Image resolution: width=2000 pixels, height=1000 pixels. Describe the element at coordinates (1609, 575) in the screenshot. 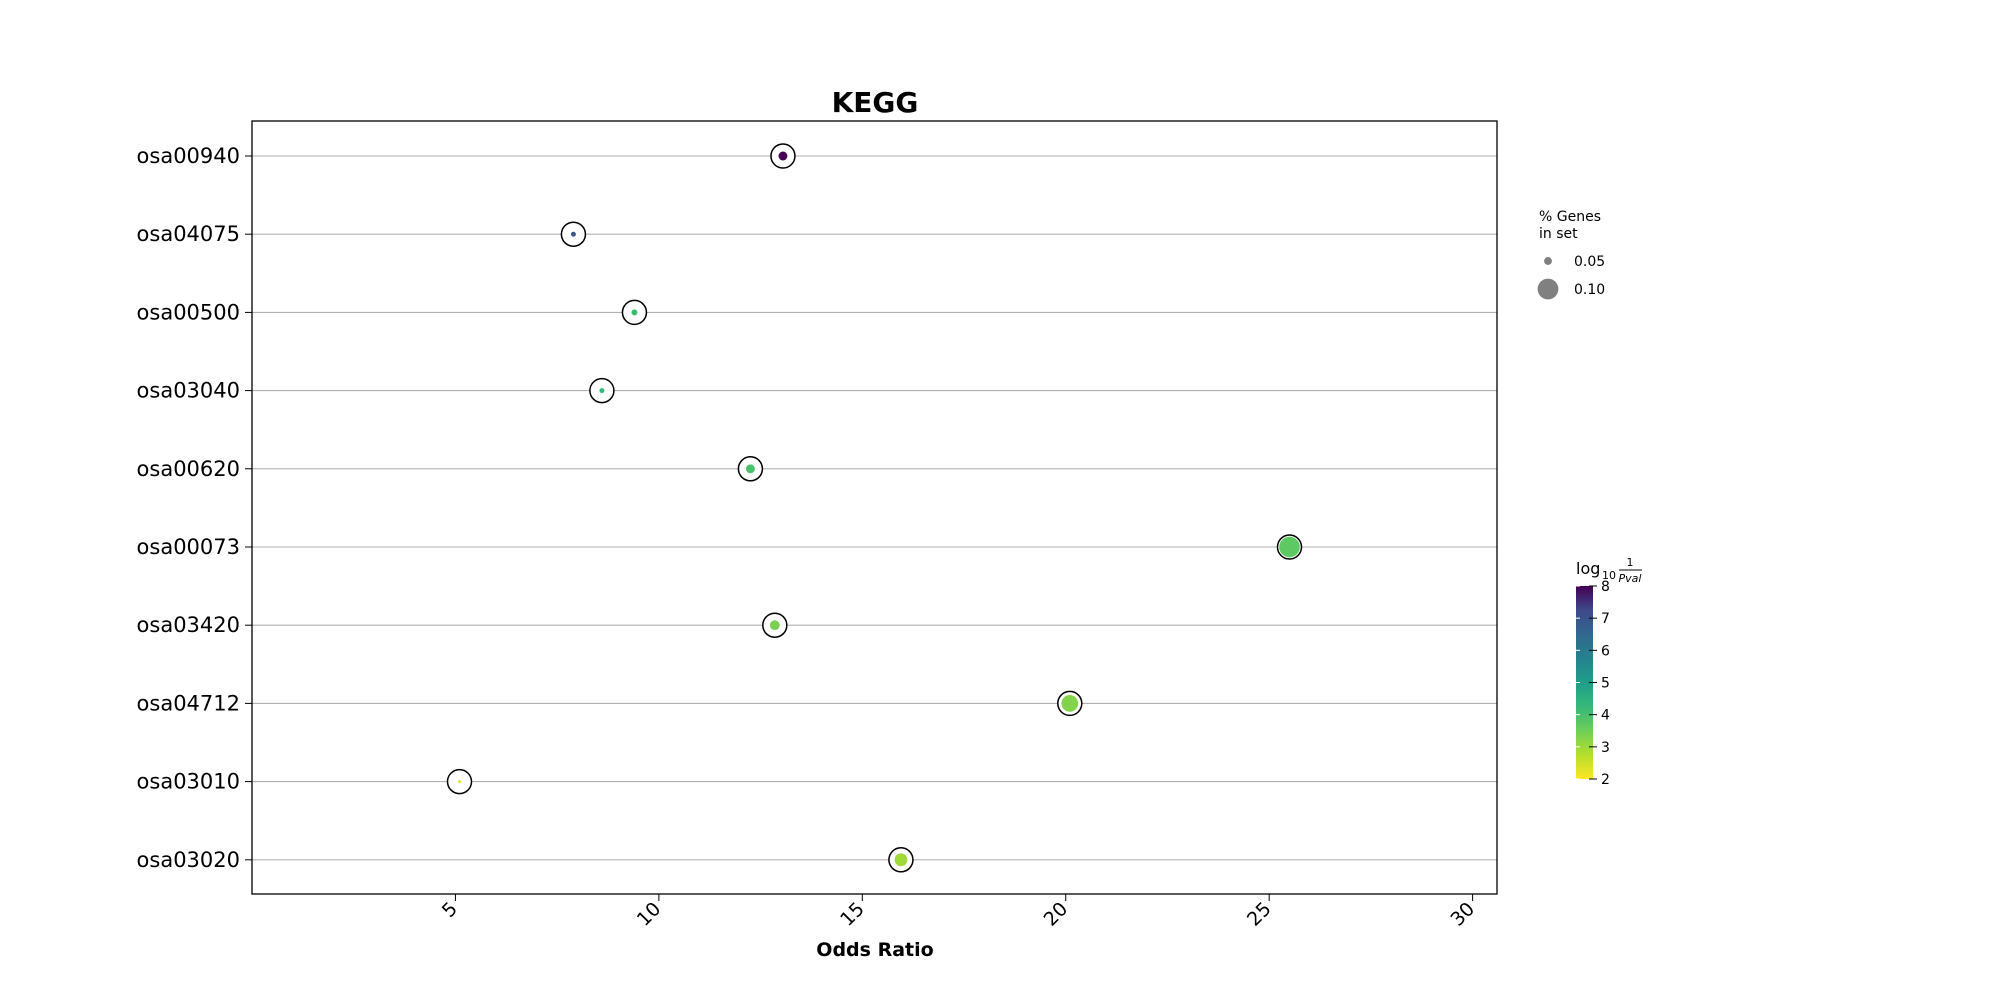

I see `colorbar-title-base: 10` at that location.